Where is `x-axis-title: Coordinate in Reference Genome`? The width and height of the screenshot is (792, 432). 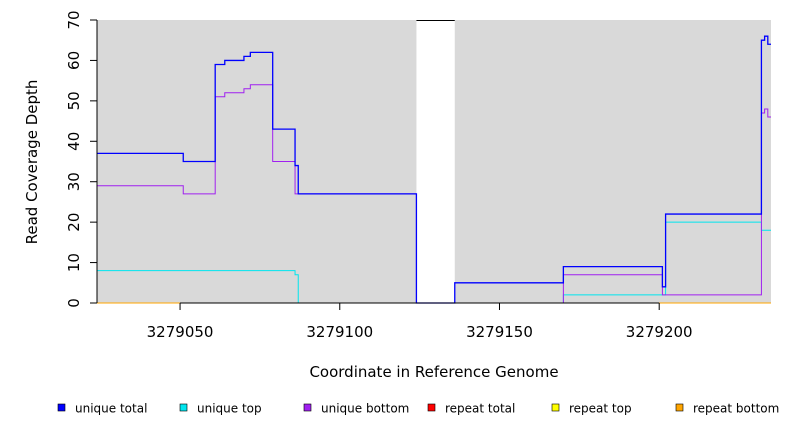 x-axis-title: Coordinate in Reference Genome is located at coordinates (433, 372).